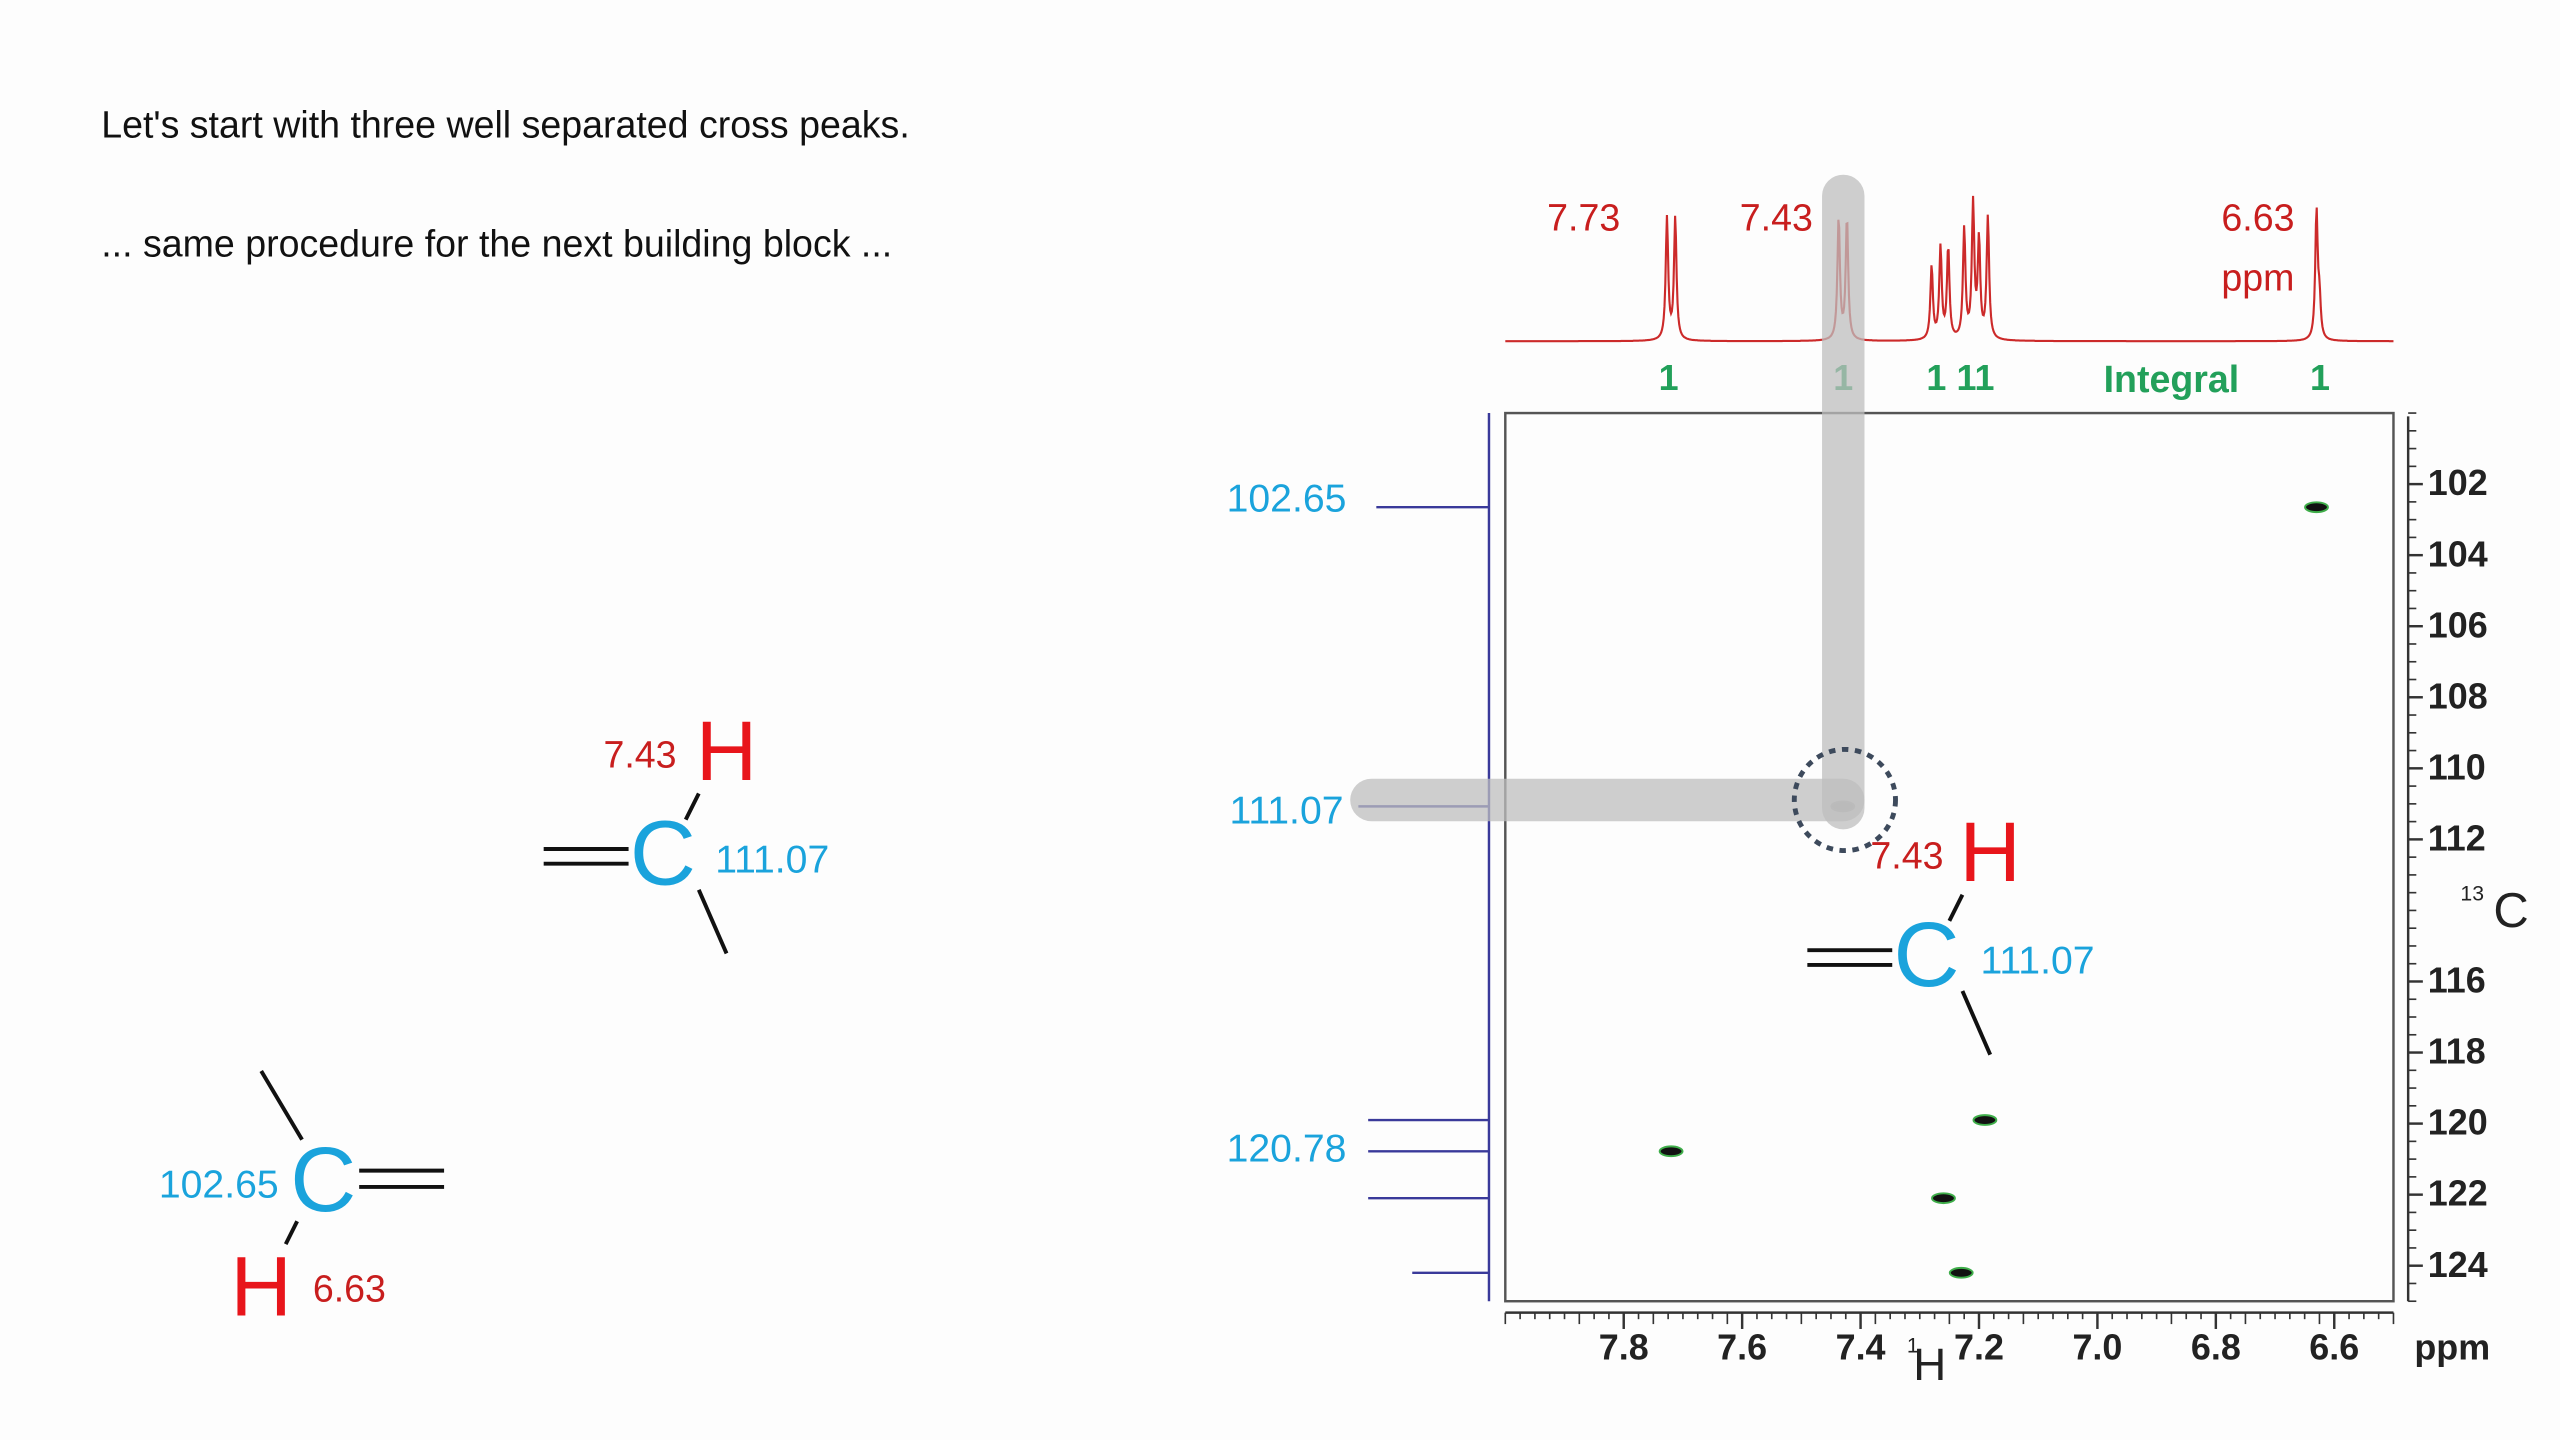 The width and height of the screenshot is (2560, 1440). What do you see at coordinates (2510, 911) in the screenshot?
I see `y-axis-label: C` at bounding box center [2510, 911].